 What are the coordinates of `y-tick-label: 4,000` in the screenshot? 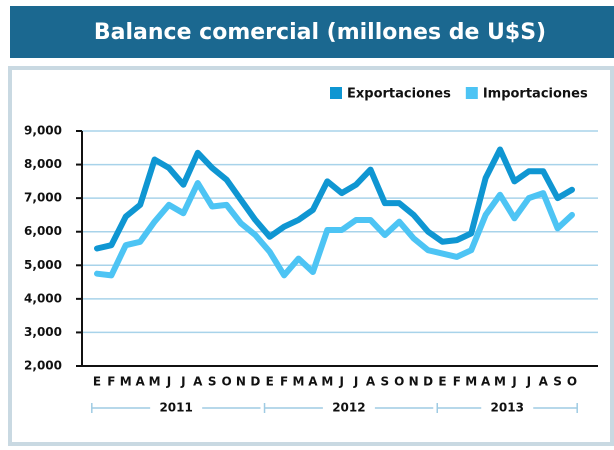 It's located at (43, 298).